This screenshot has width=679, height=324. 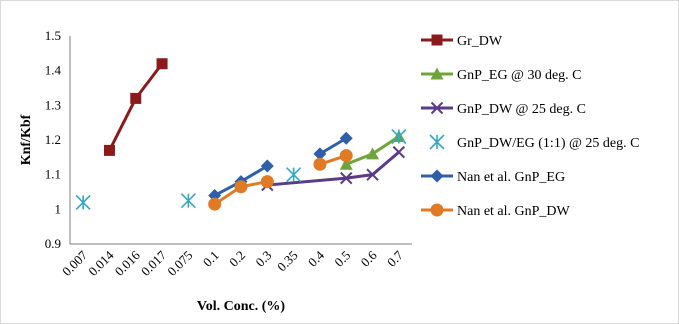 I want to click on legend-item: Gr_DW, so click(x=462, y=41).